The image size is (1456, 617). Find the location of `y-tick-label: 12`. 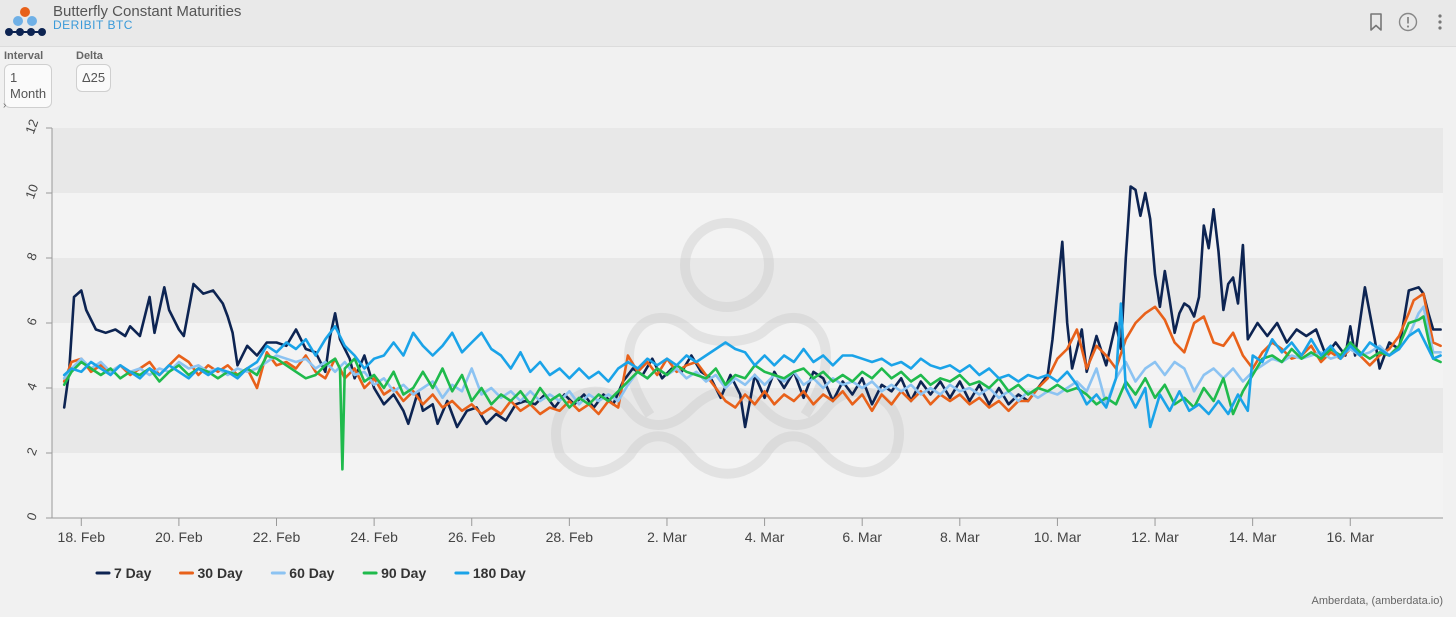

y-tick-label: 12 is located at coordinates (31, 126).